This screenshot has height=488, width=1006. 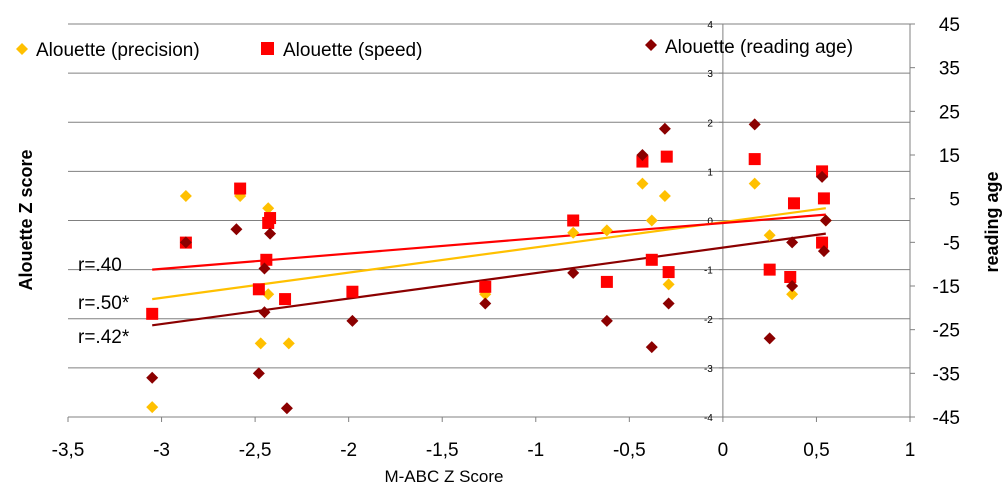 What do you see at coordinates (22, 49) in the screenshot?
I see `legend-marker-precision` at bounding box center [22, 49].